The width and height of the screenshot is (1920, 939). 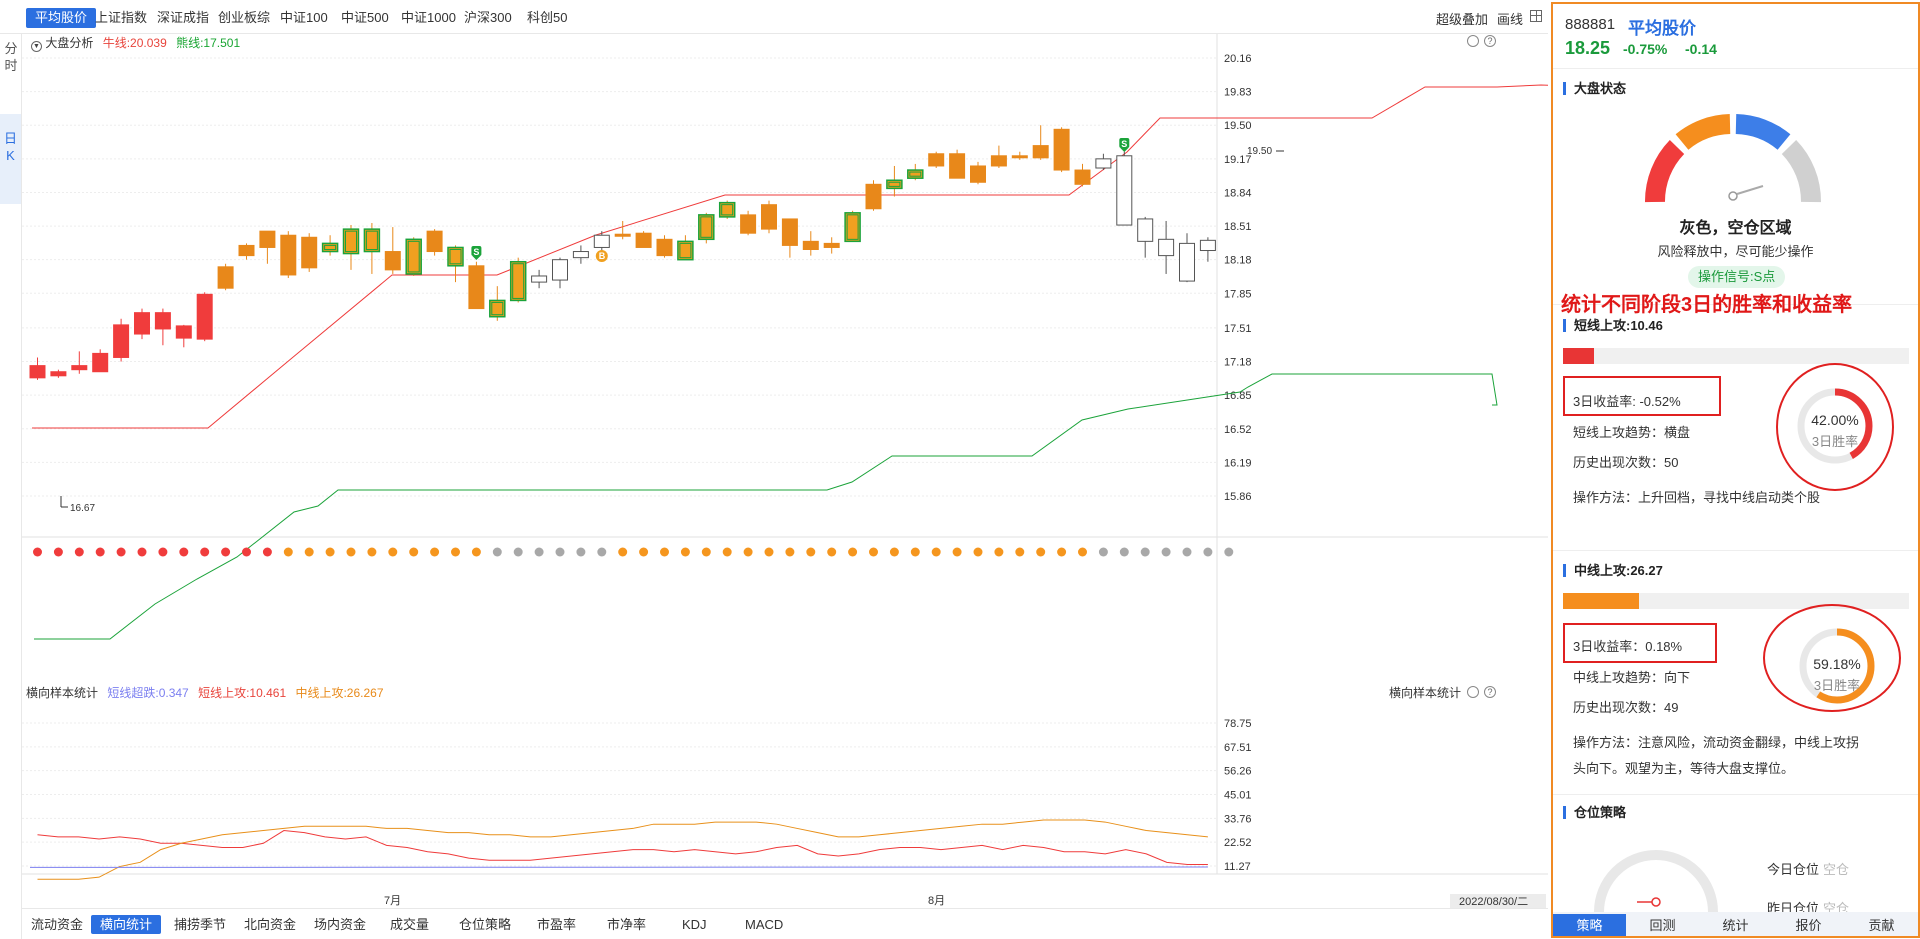 What do you see at coordinates (392, 901) in the screenshot?
I see `month-label-july: 7月` at bounding box center [392, 901].